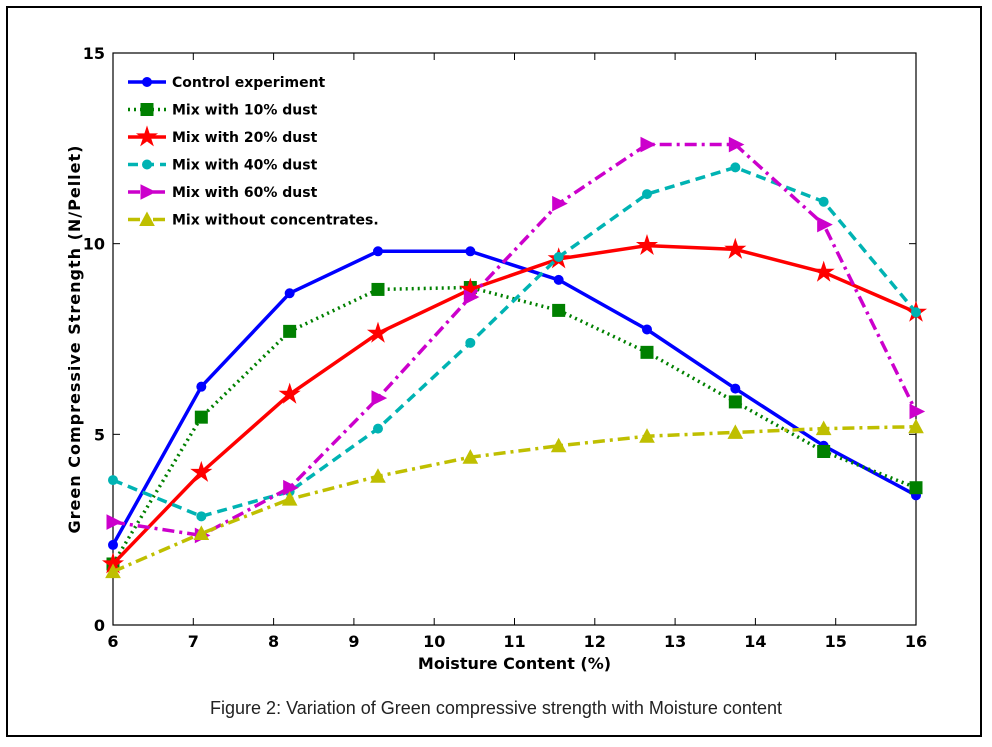 The width and height of the screenshot is (992, 747). Describe the element at coordinates (245, 166) in the screenshot. I see `legend-label: Mix with 40% dust` at that location.